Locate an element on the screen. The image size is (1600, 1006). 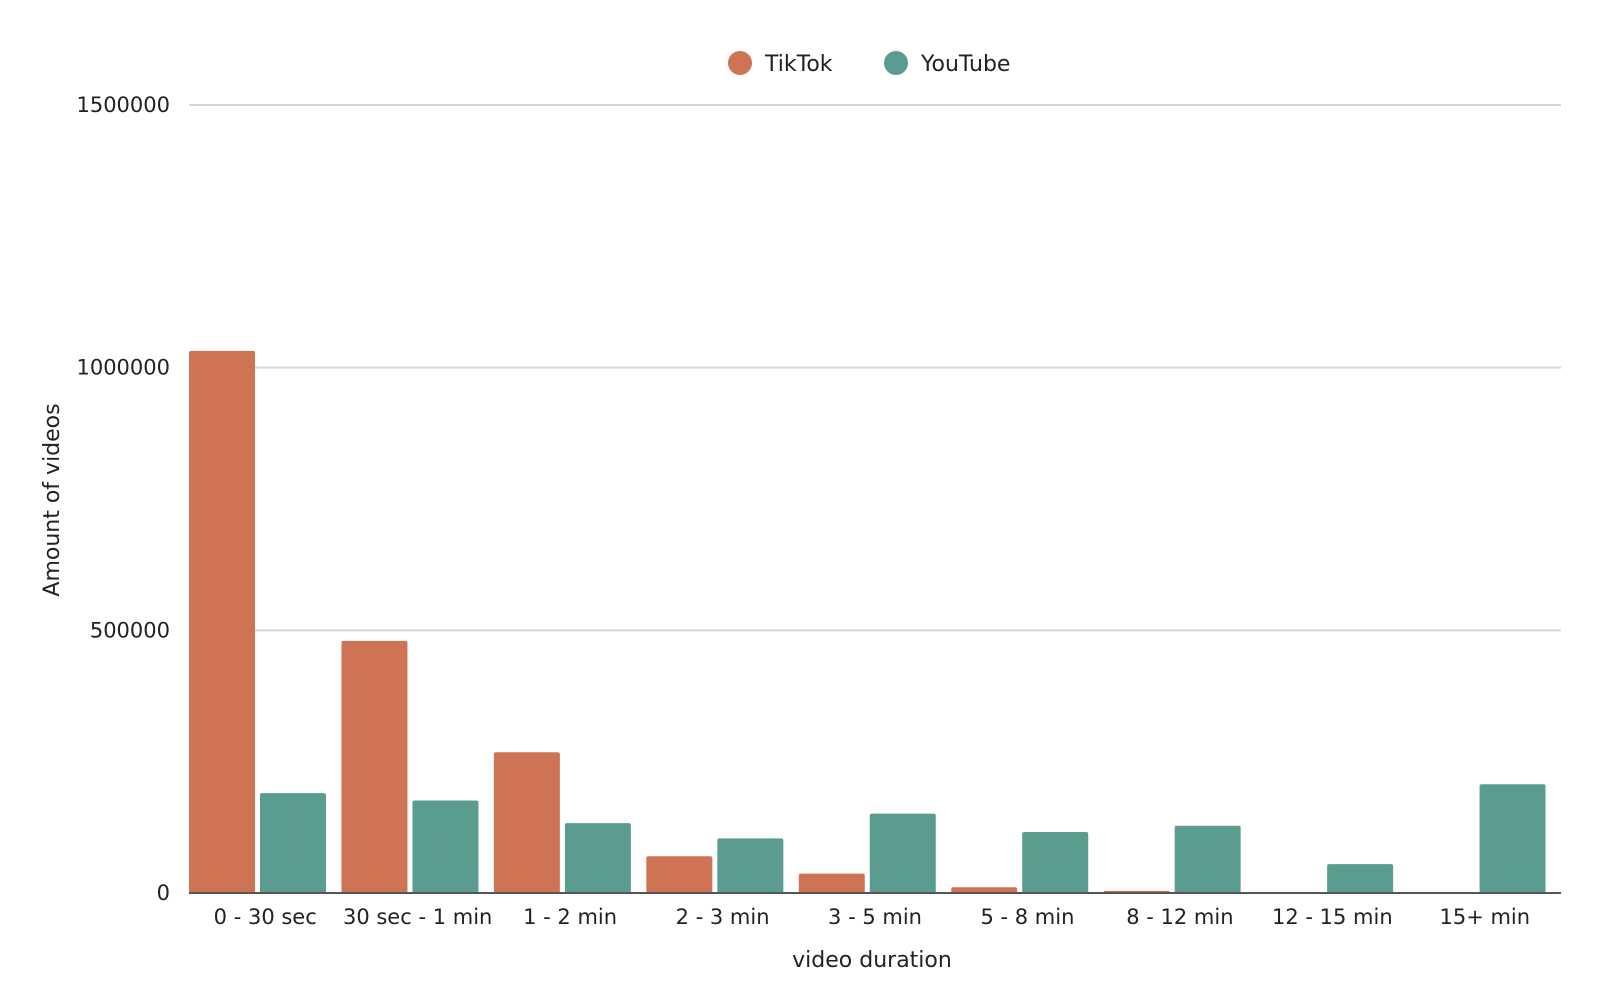
y-axis-title: Amount of videos is located at coordinates (52, 499).